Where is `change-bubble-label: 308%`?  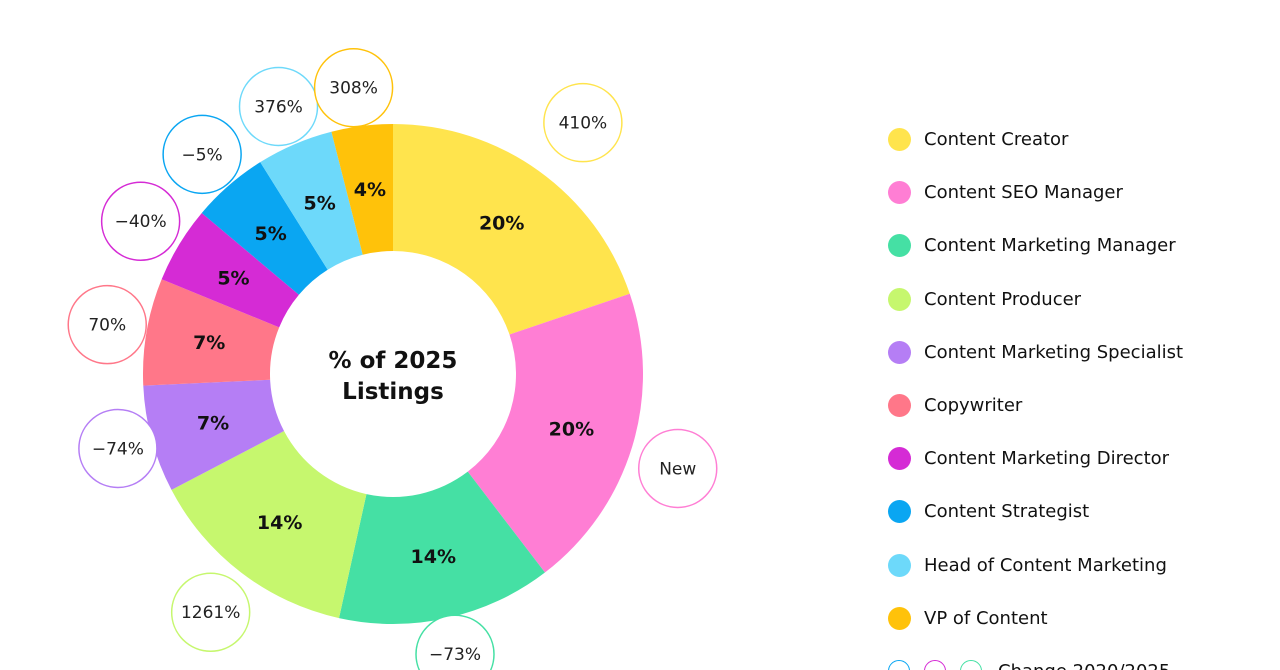
change-bubble-label: 308% is located at coordinates (353, 89).